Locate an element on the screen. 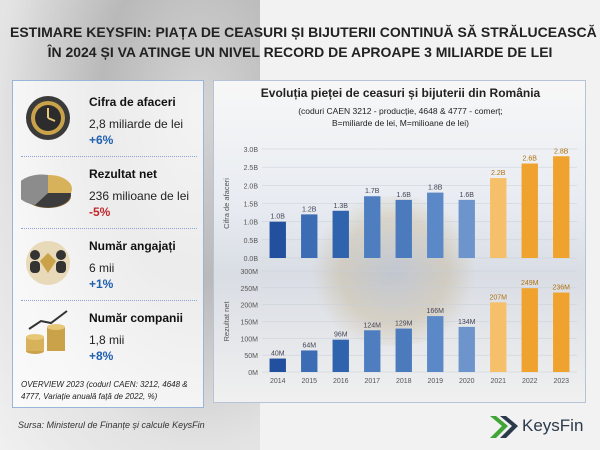 The width and height of the screenshot is (600, 450). y-tick-label: 100M is located at coordinates (249, 339).